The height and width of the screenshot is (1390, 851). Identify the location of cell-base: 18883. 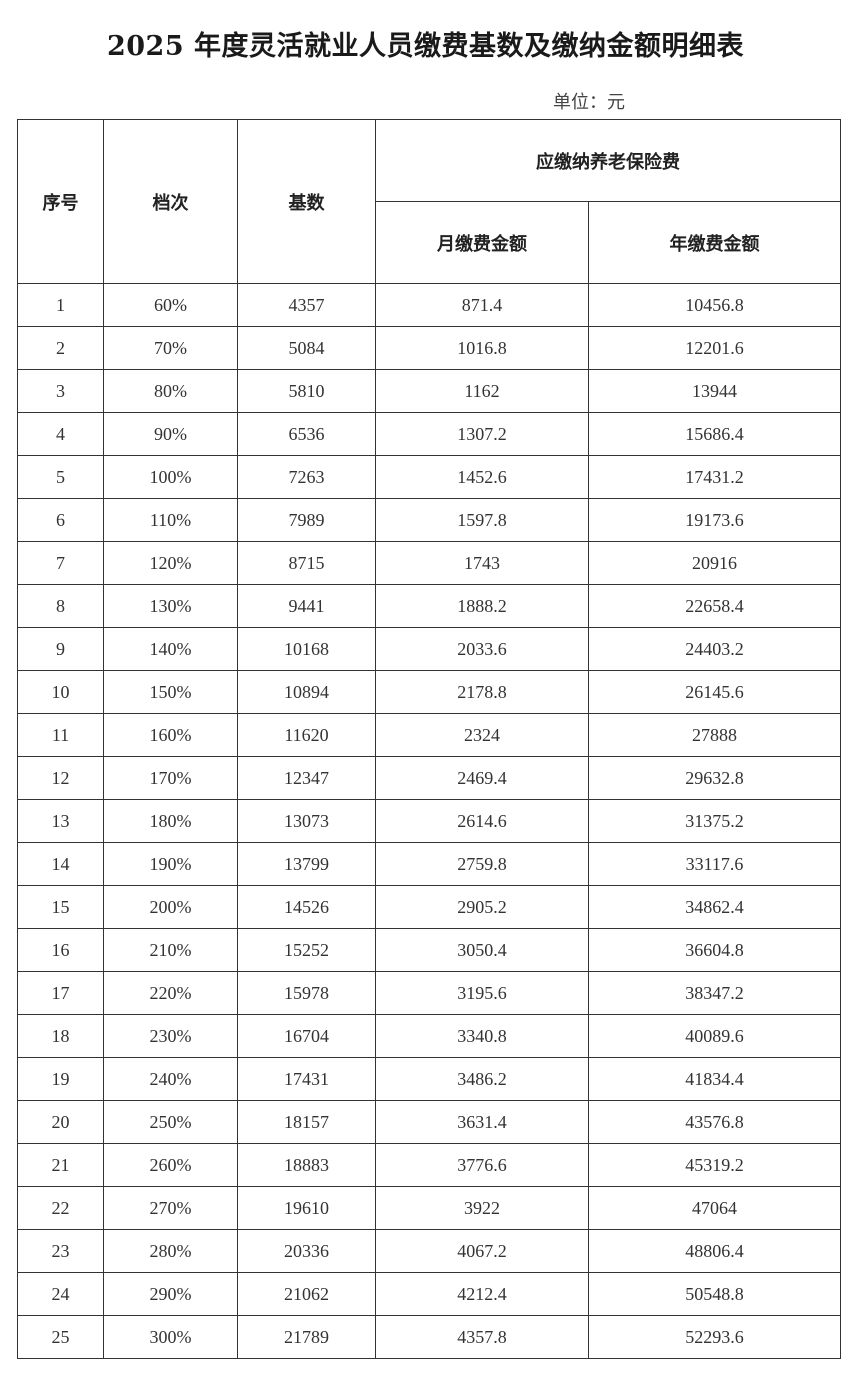
(306, 1165).